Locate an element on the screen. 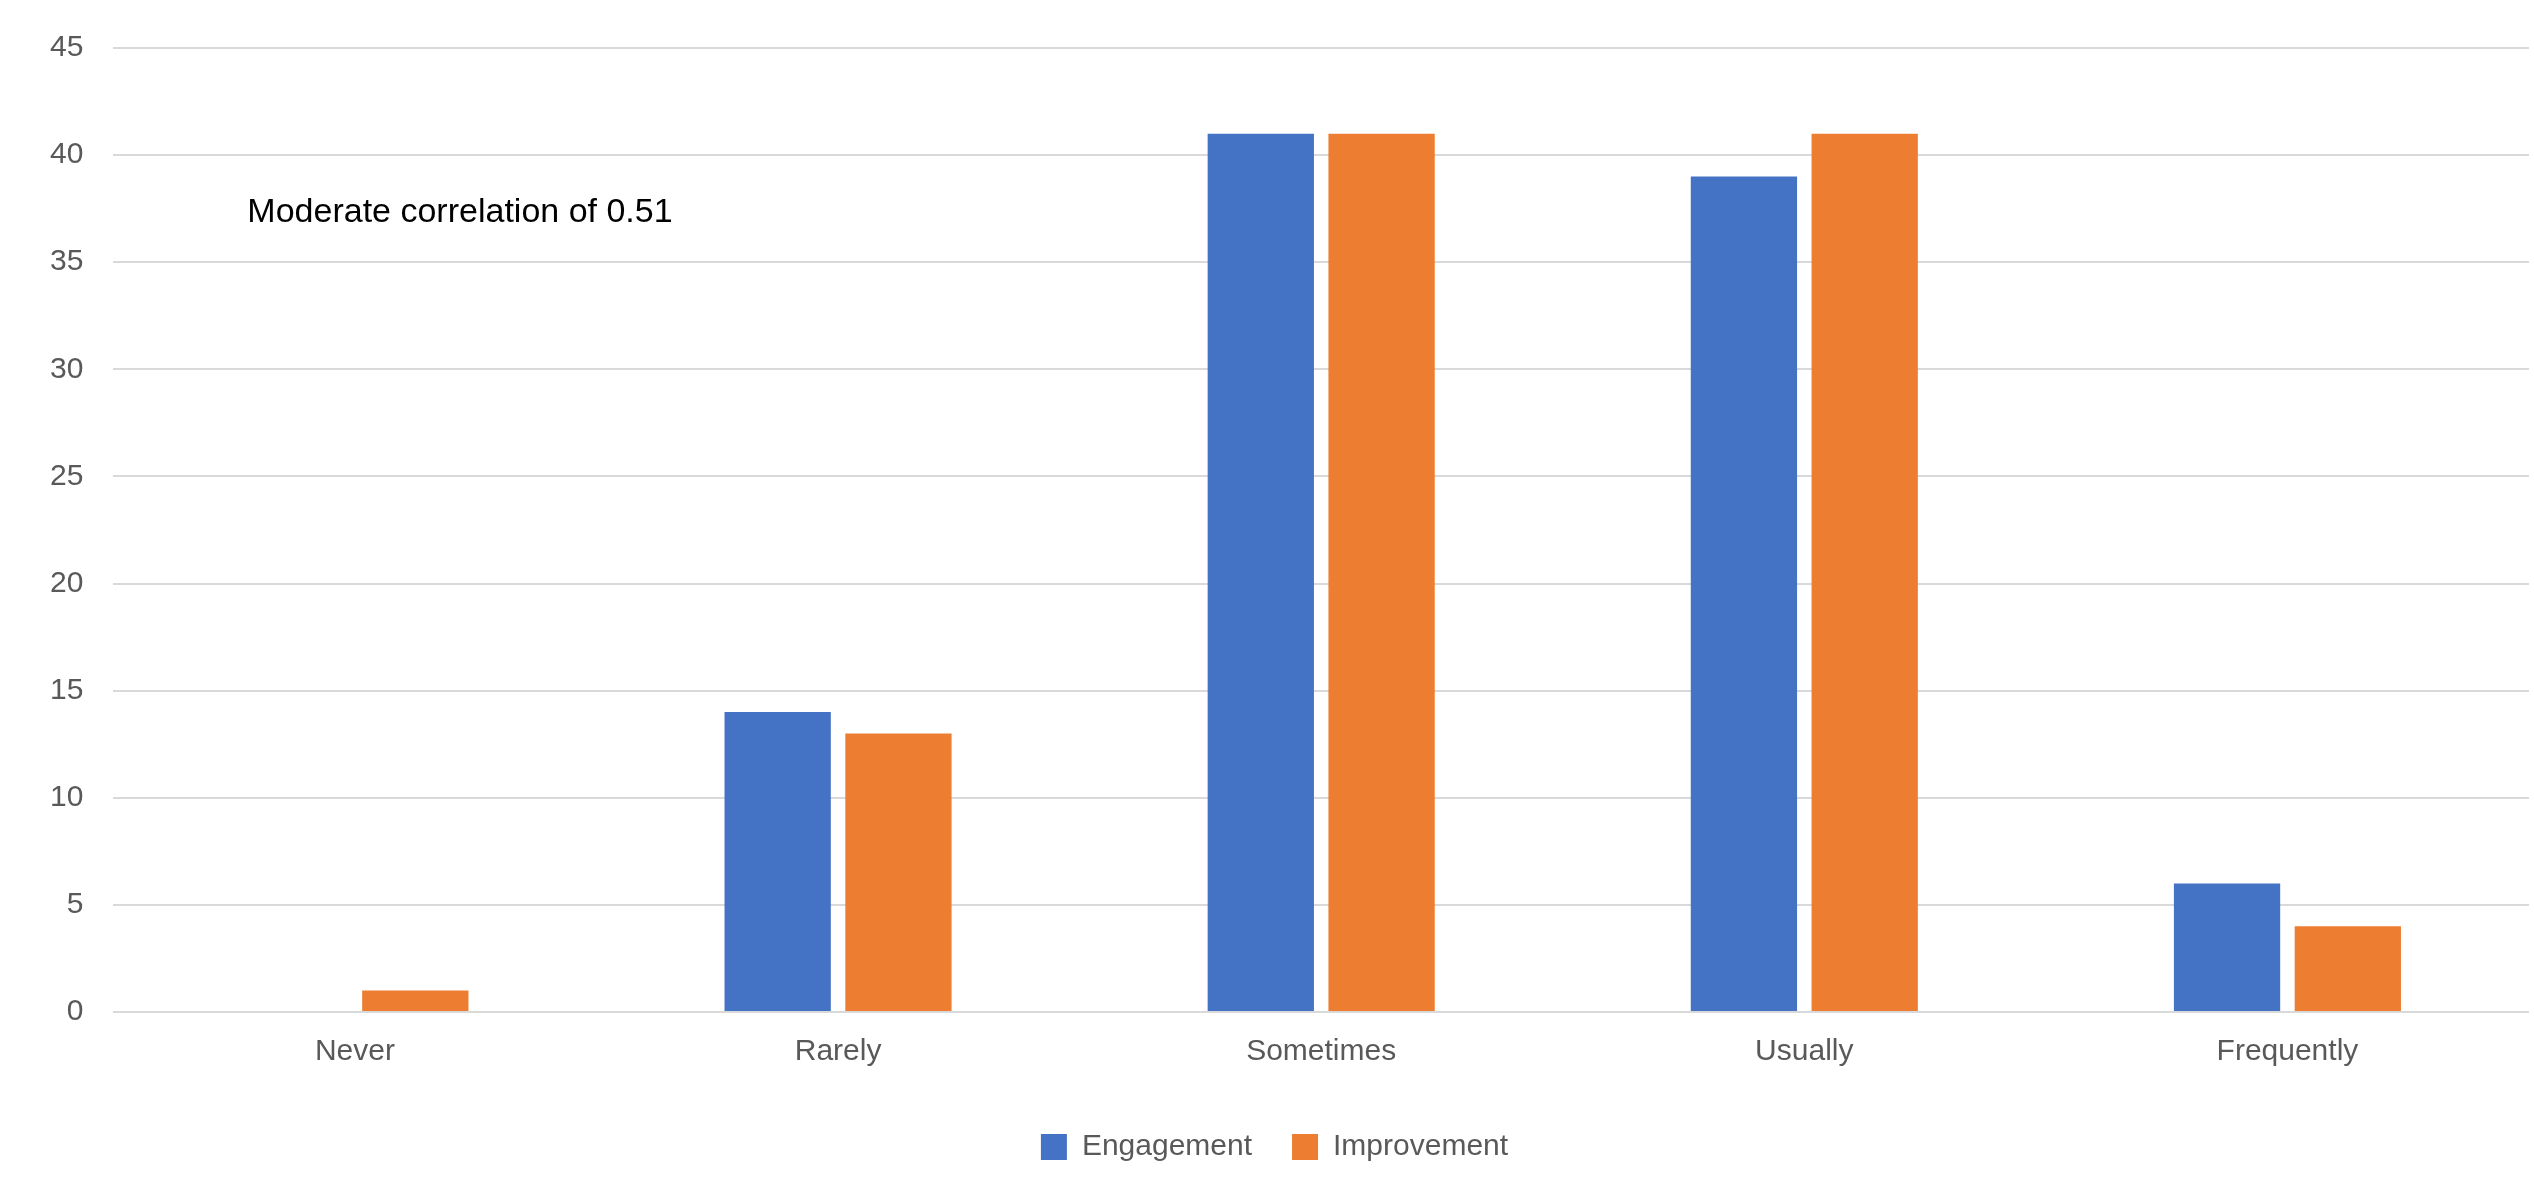  y-tick-label: 10 is located at coordinates (66, 796).